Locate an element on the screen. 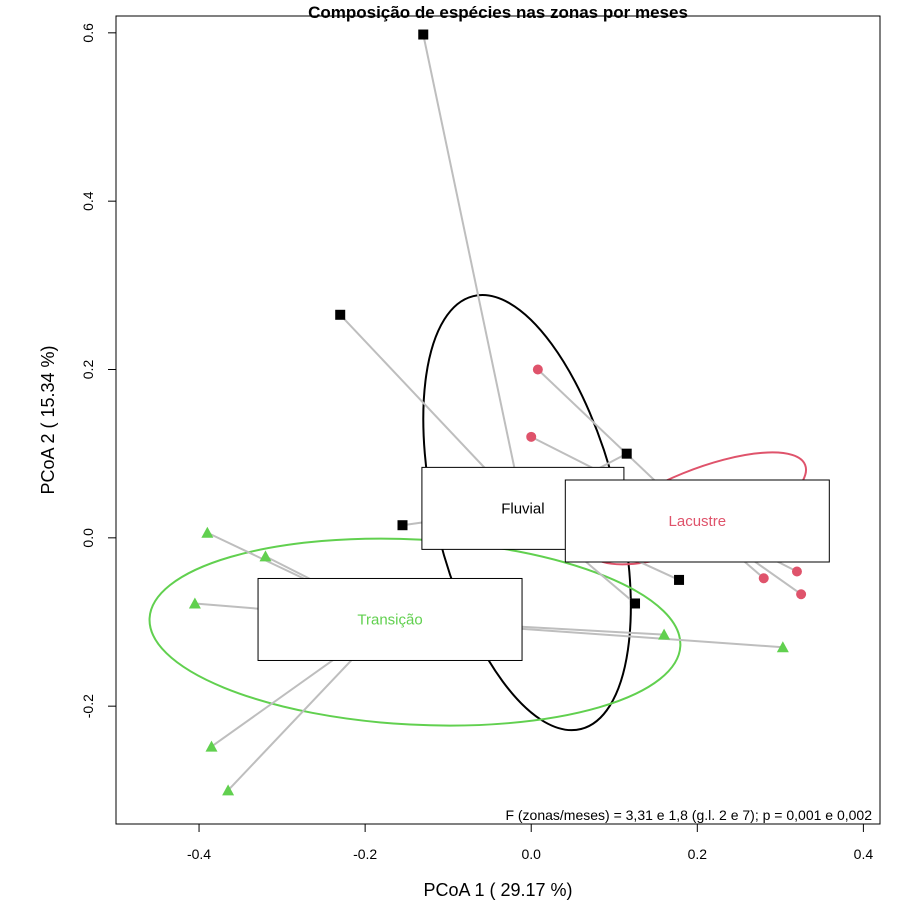 Image resolution: width=900 pixels, height=900 pixels. group-label-lacustre: Lacustre is located at coordinates (698, 521).